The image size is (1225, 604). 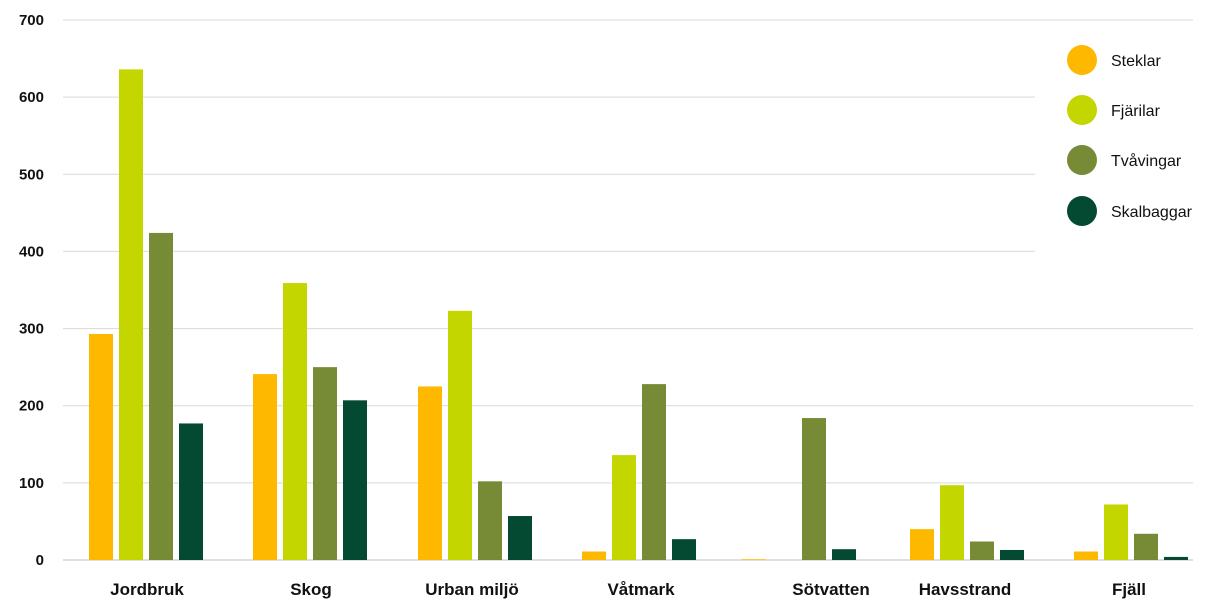 I want to click on y-tick-label: 700, so click(x=31, y=20).